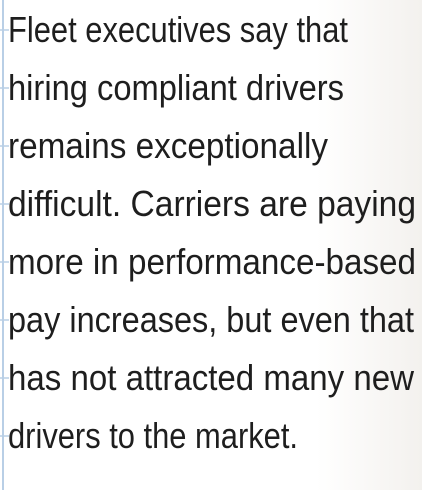  I want to click on text-line: pay increases, but even that, so click(211, 319).